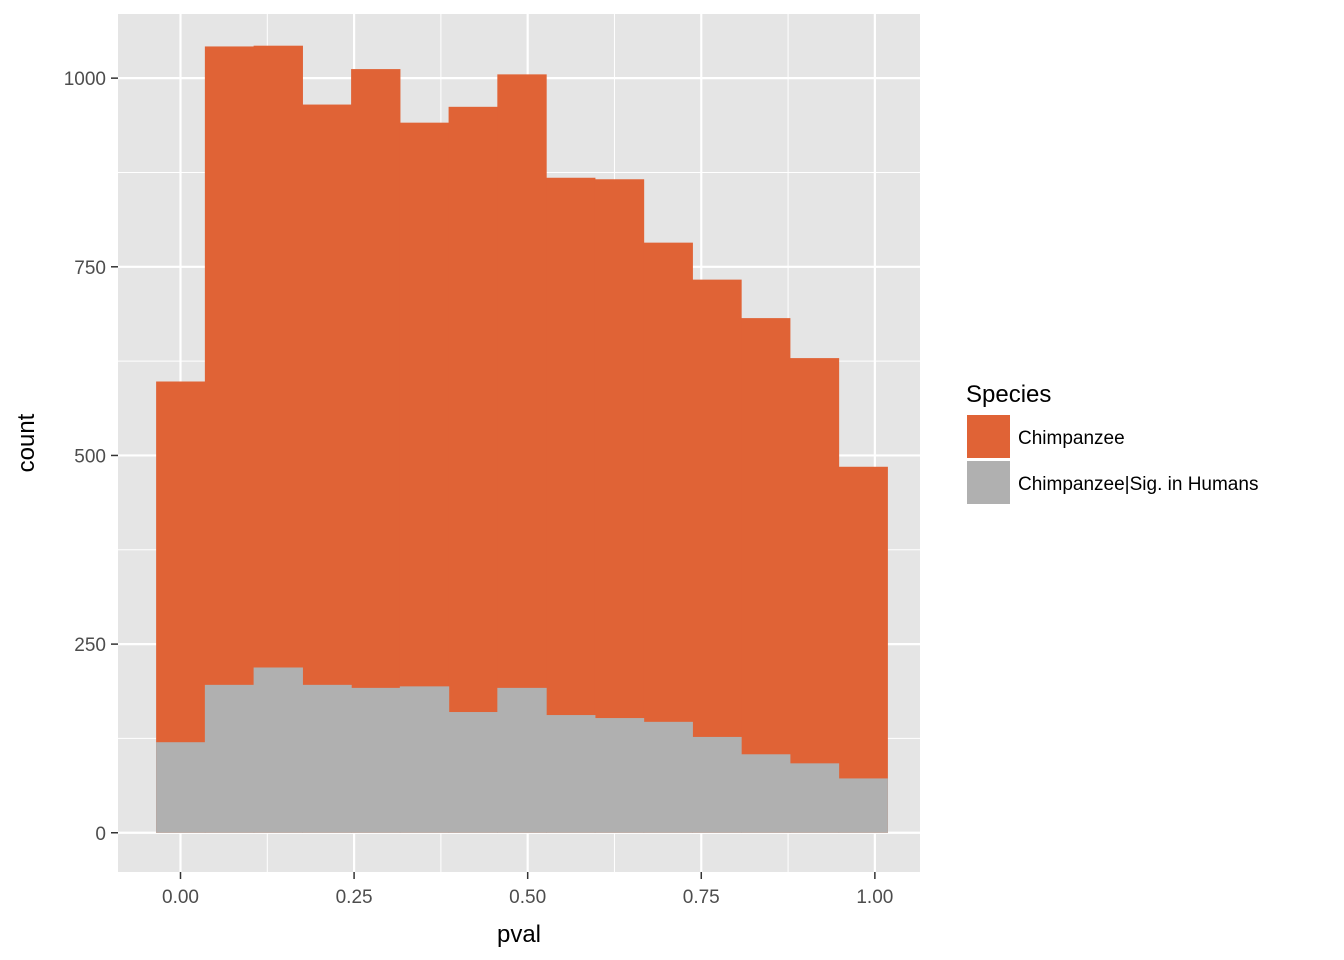 The height and width of the screenshot is (960, 1344). What do you see at coordinates (1008, 394) in the screenshot?
I see `legend-title: Species` at bounding box center [1008, 394].